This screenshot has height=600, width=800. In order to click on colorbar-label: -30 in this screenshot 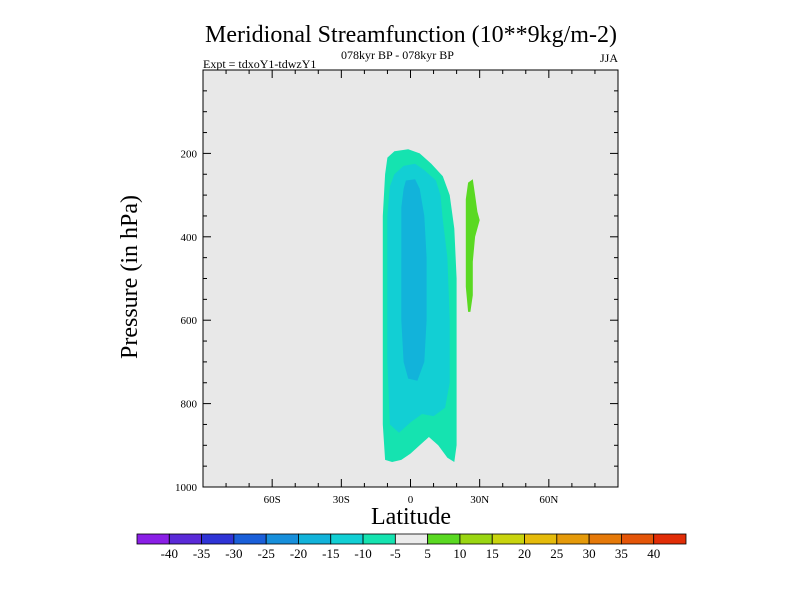, I will do `click(233, 553)`.